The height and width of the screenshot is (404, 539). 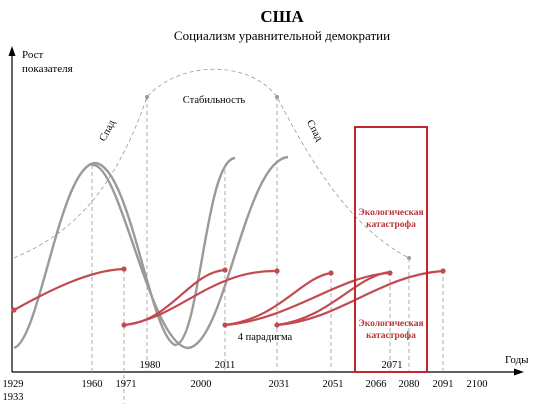 I want to click on eco-catastrophe-bottom-line1: Экологическая, so click(x=390, y=324).